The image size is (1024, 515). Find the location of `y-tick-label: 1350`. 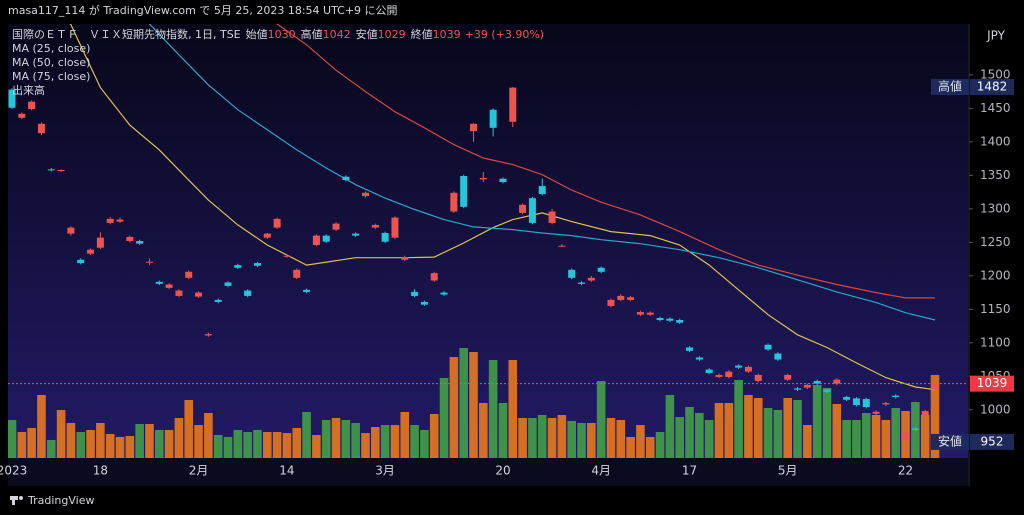

y-tick-label: 1350 is located at coordinates (995, 175).